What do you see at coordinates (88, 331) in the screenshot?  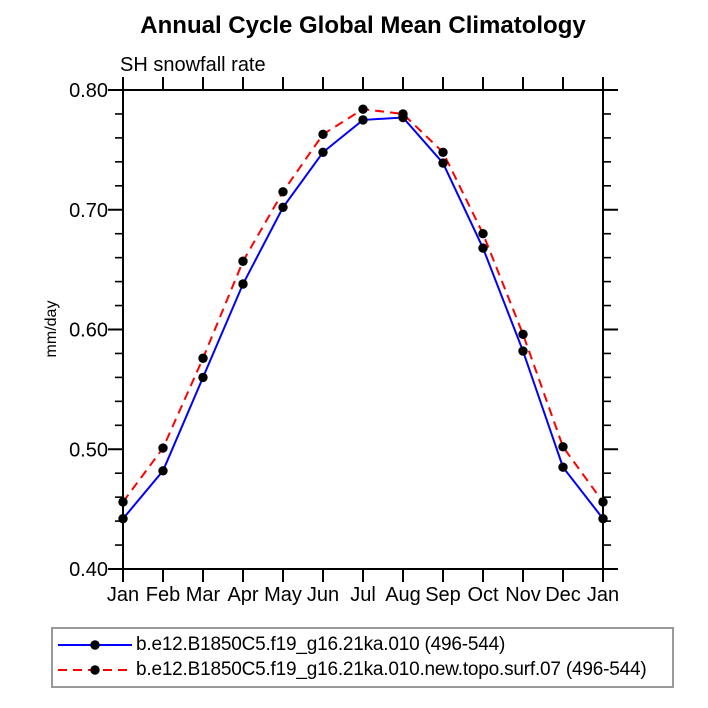 I see `y-tick-label: 0.60` at bounding box center [88, 331].